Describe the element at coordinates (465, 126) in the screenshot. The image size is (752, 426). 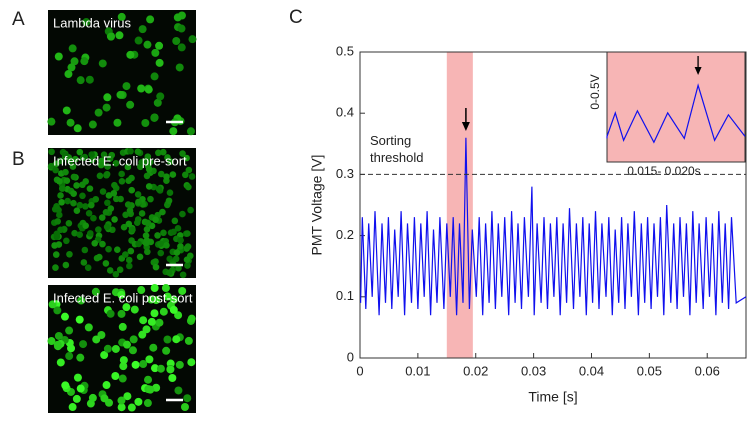
I see `arrow-head` at that location.